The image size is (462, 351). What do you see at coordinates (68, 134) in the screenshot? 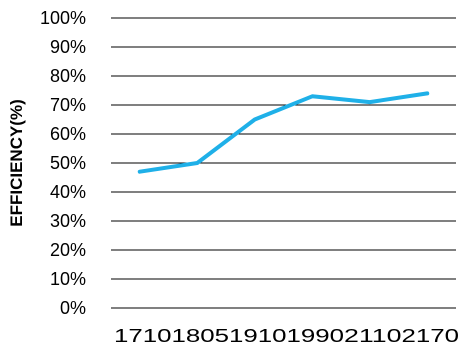
I see `y-tick-label: 60%` at bounding box center [68, 134].